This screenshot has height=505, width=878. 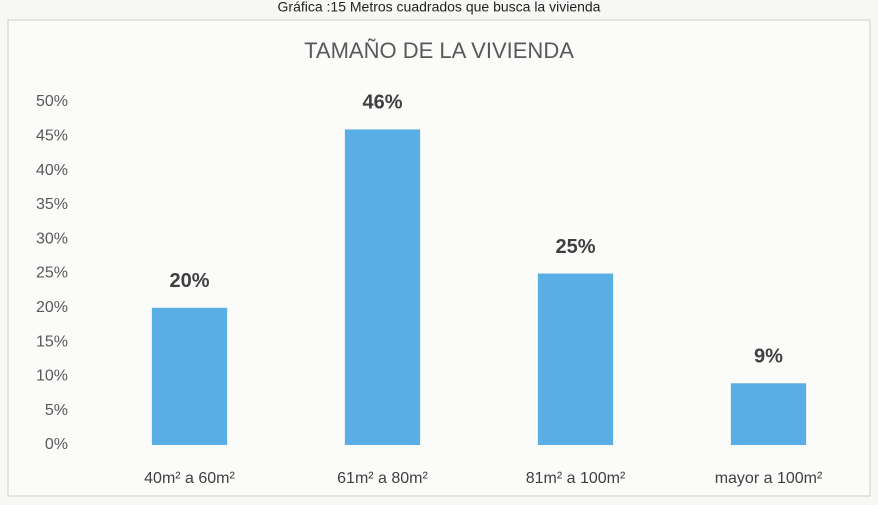 What do you see at coordinates (52, 273) in the screenshot?
I see `y-tick-label: 25%` at bounding box center [52, 273].